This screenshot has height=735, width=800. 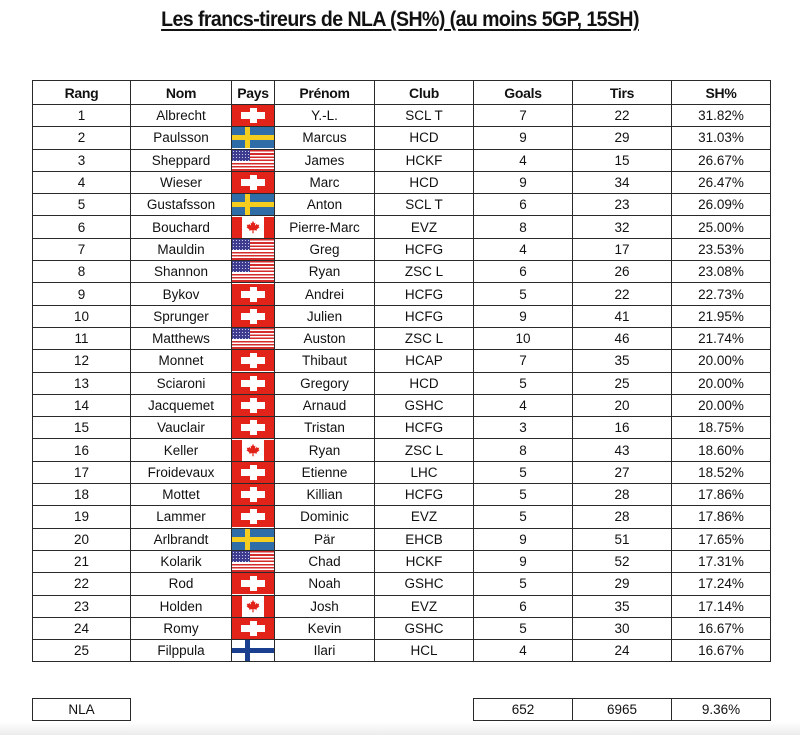 I want to click on cell-rang: 18, so click(x=81, y=495).